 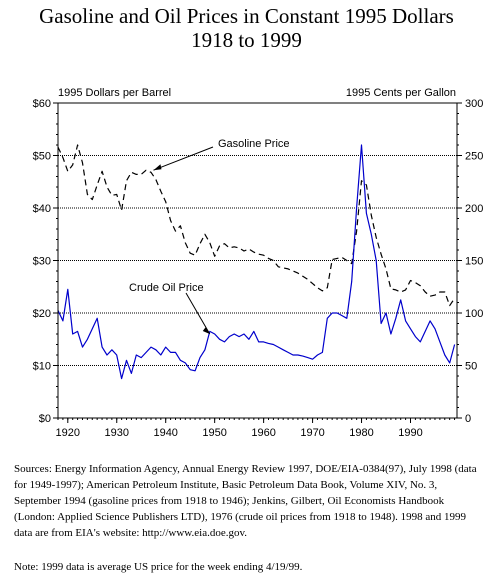 I want to click on left-tick-label: $0, so click(x=45, y=419).